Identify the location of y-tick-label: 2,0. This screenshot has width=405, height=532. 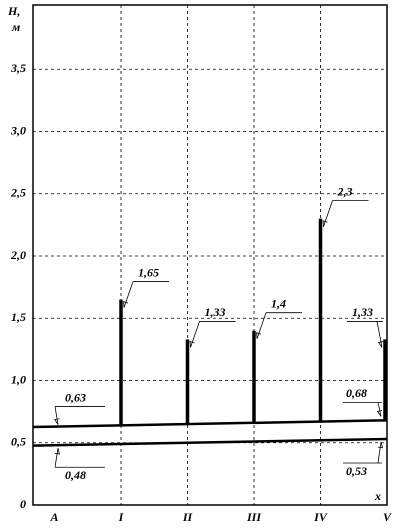
(18, 255).